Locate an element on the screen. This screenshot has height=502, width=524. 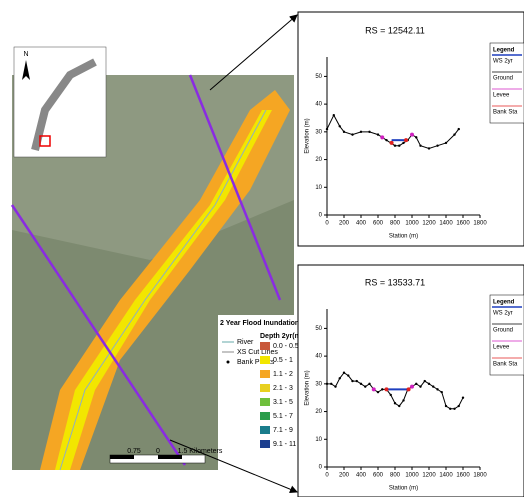
chart-title: RS = 13533.71 is located at coordinates (395, 282).